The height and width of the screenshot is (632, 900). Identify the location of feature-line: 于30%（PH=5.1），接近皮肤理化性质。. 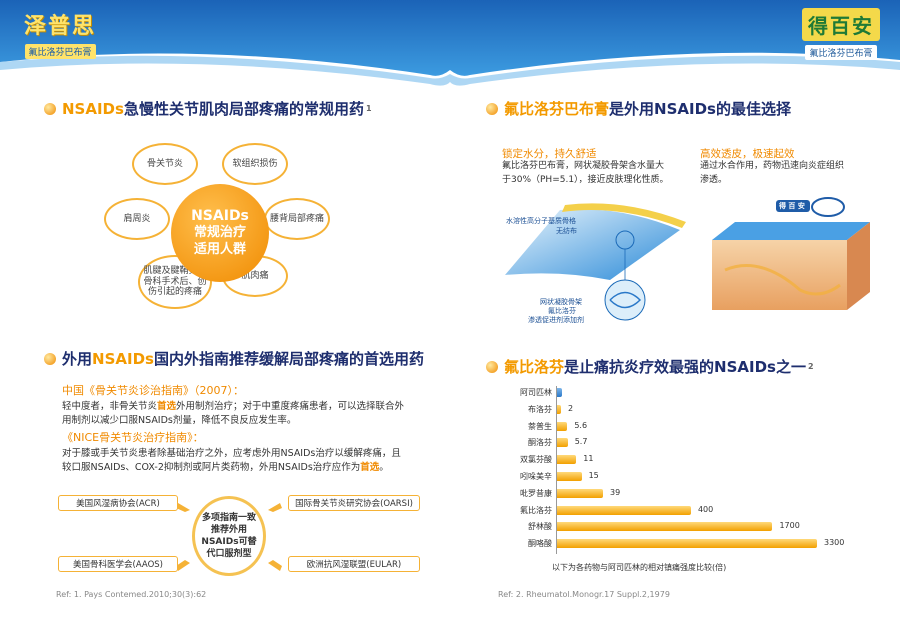
(585, 179).